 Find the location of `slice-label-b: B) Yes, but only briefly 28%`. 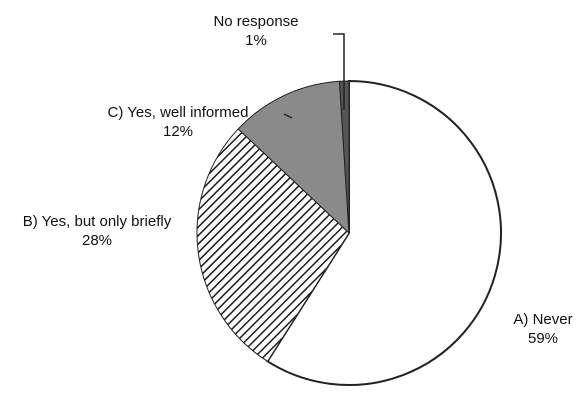

slice-label-b: B) Yes, but only briefly 28% is located at coordinates (97, 231).